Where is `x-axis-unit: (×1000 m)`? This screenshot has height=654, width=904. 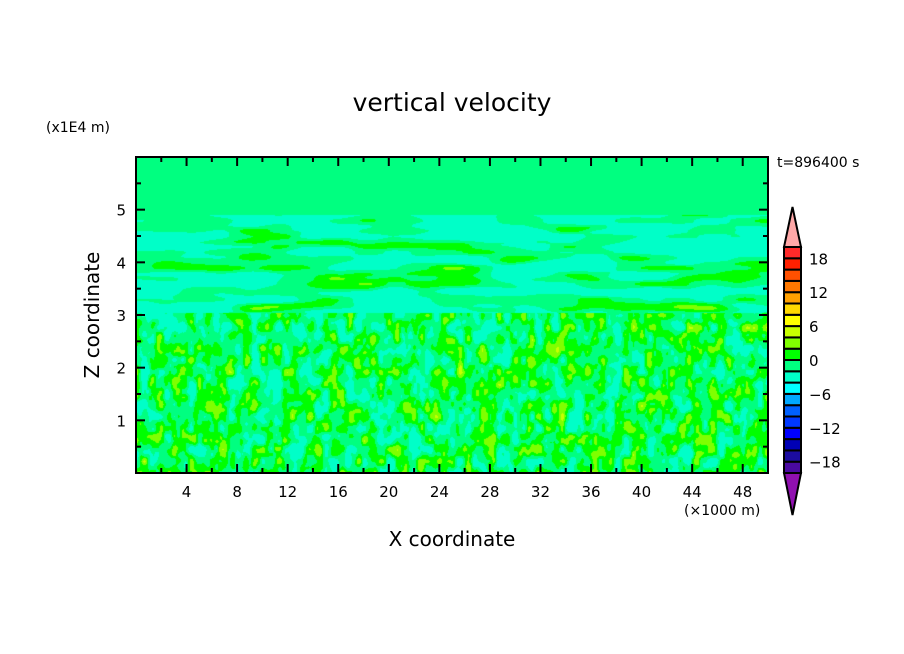
x-axis-unit: (×1000 m) is located at coordinates (722, 511).